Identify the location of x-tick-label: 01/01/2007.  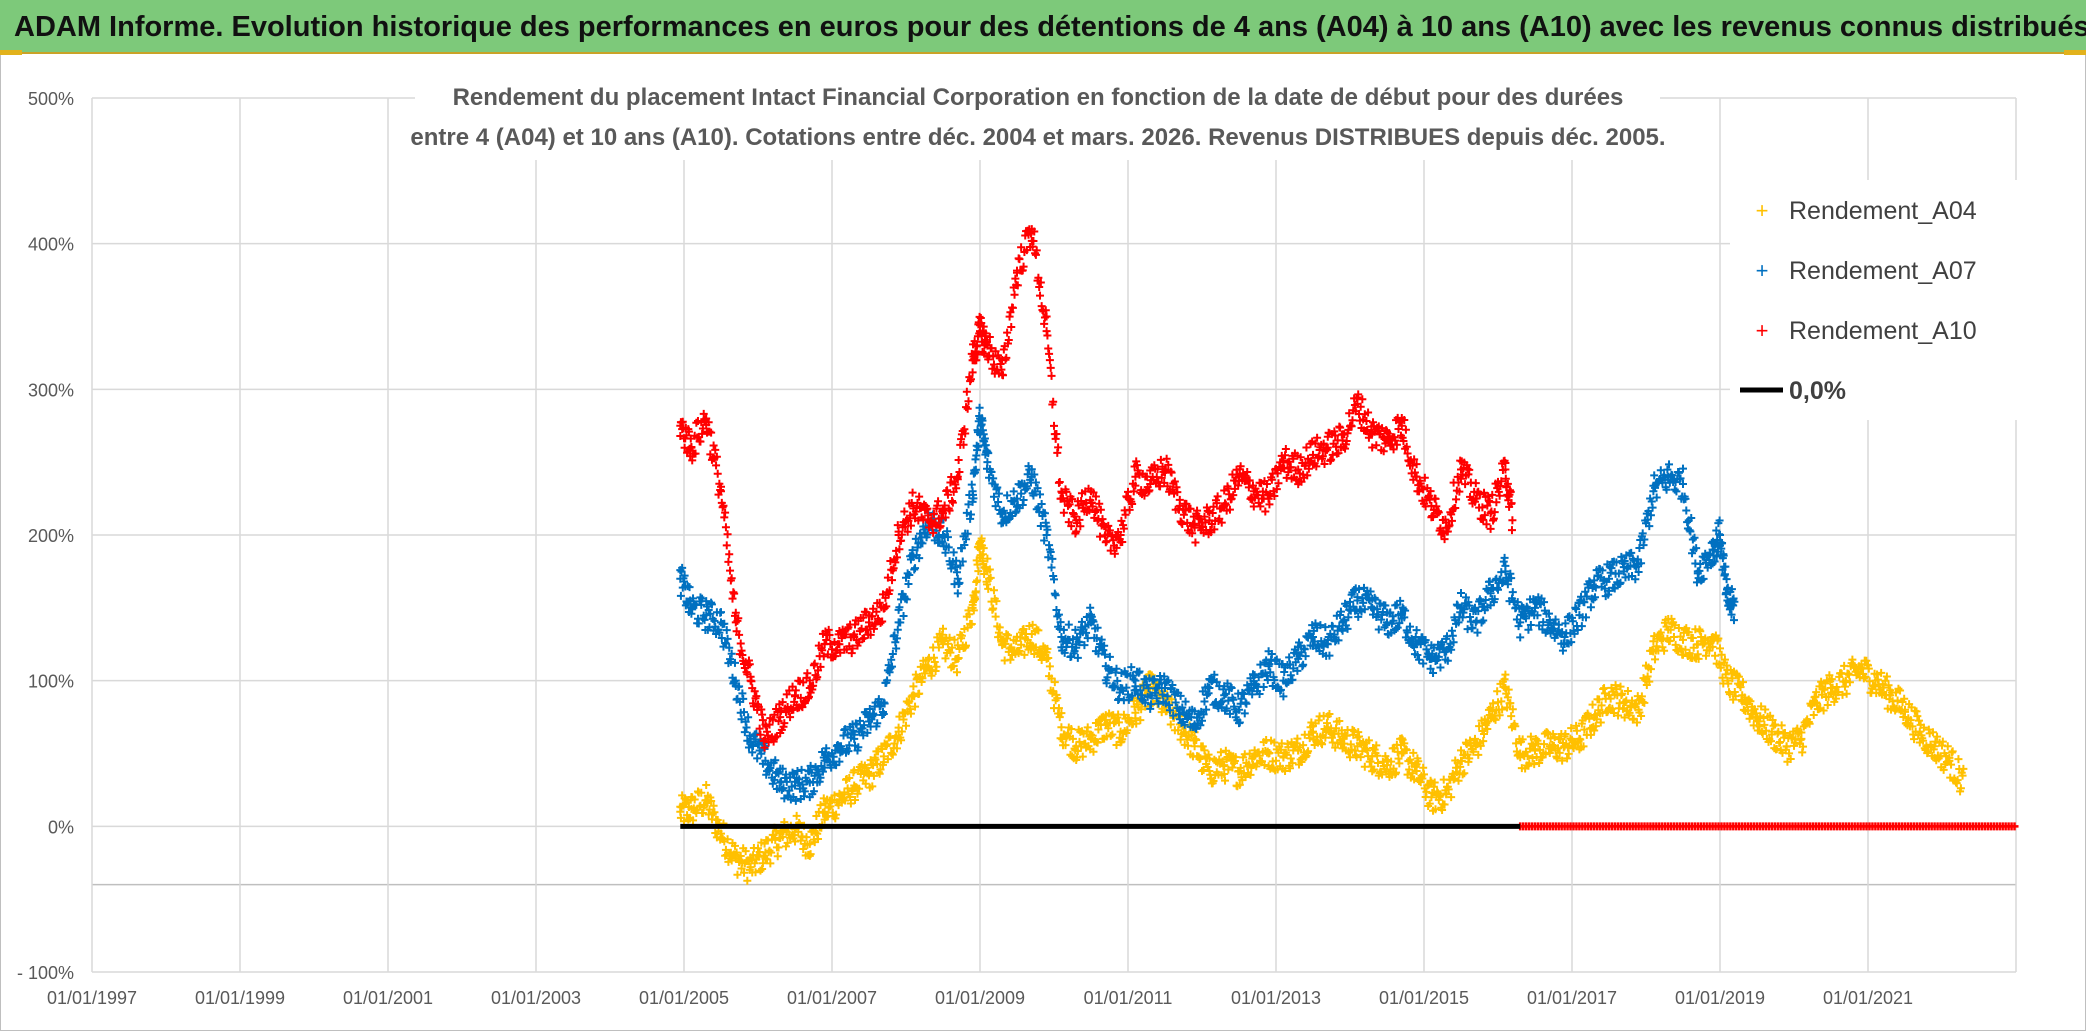
(832, 998).